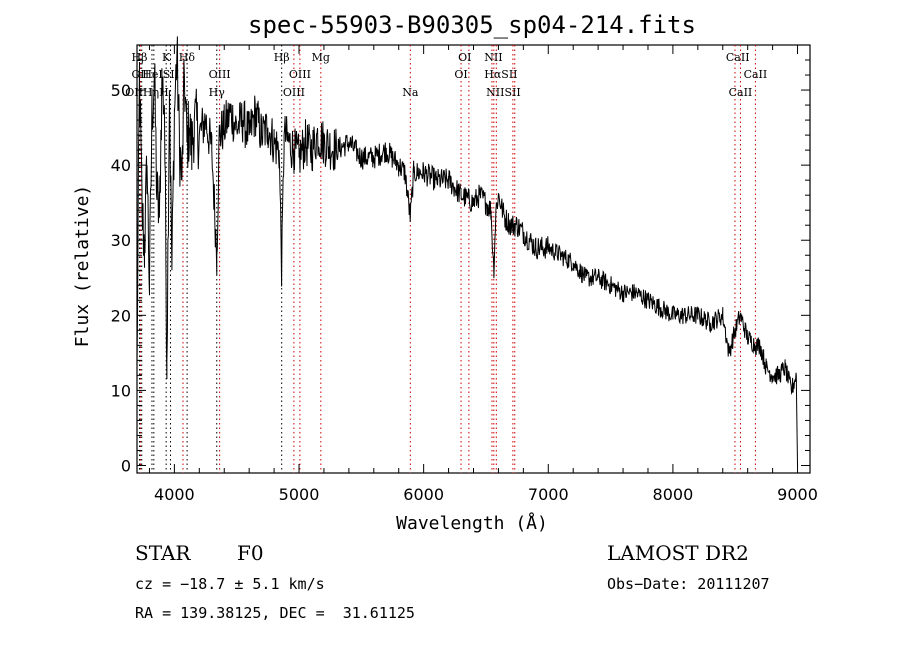 The width and height of the screenshot is (900, 650). What do you see at coordinates (423, 494) in the screenshot?
I see `x-tick-label: 6000` at bounding box center [423, 494].